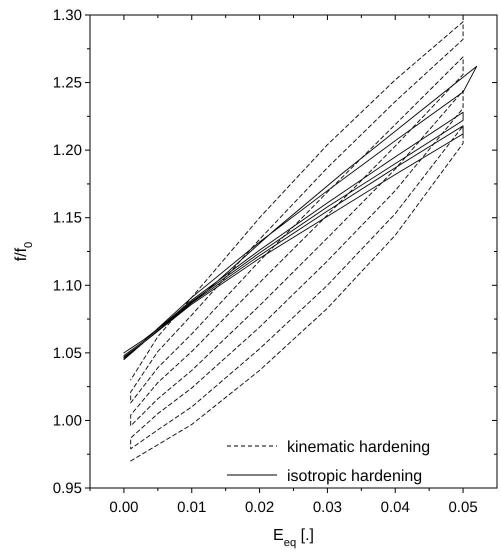  What do you see at coordinates (67, 421) in the screenshot?
I see `y-tick-label: 1.00` at bounding box center [67, 421].